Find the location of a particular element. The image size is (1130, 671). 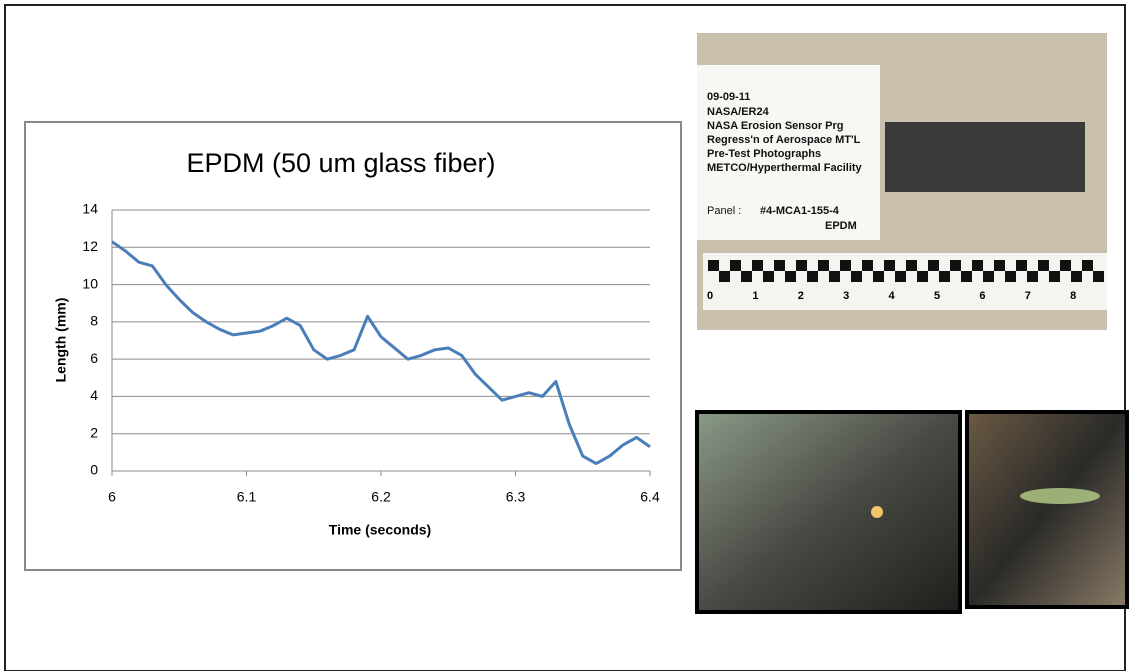

facility-photo is located at coordinates (828, 512).